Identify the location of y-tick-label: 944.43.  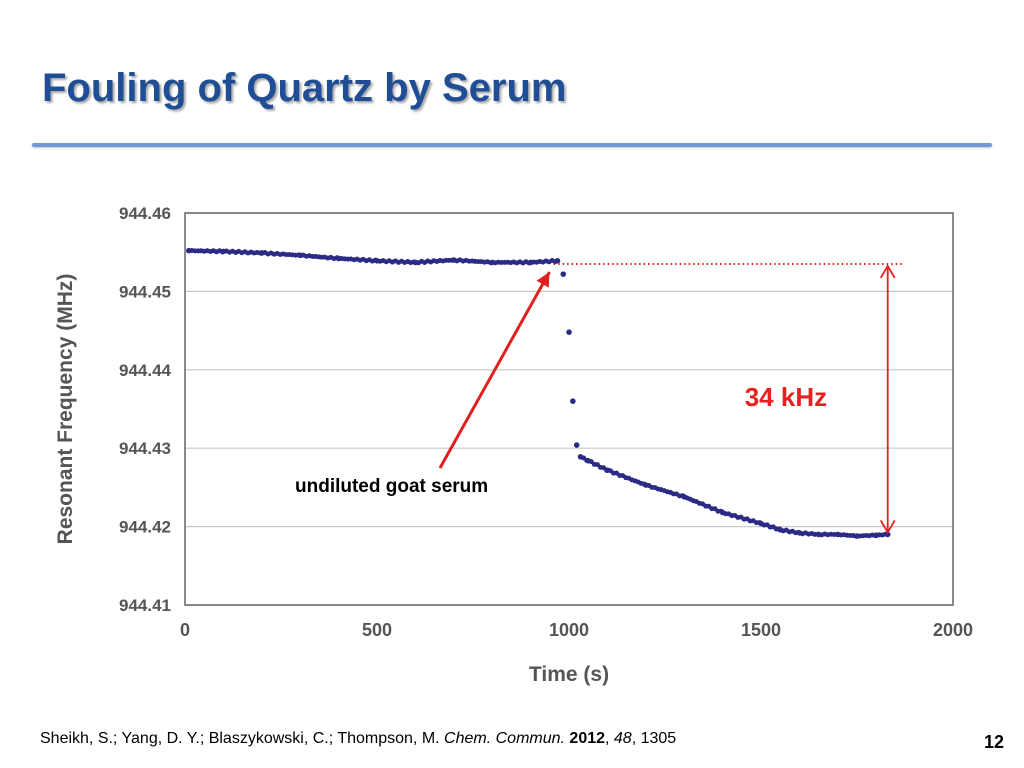
(145, 448).